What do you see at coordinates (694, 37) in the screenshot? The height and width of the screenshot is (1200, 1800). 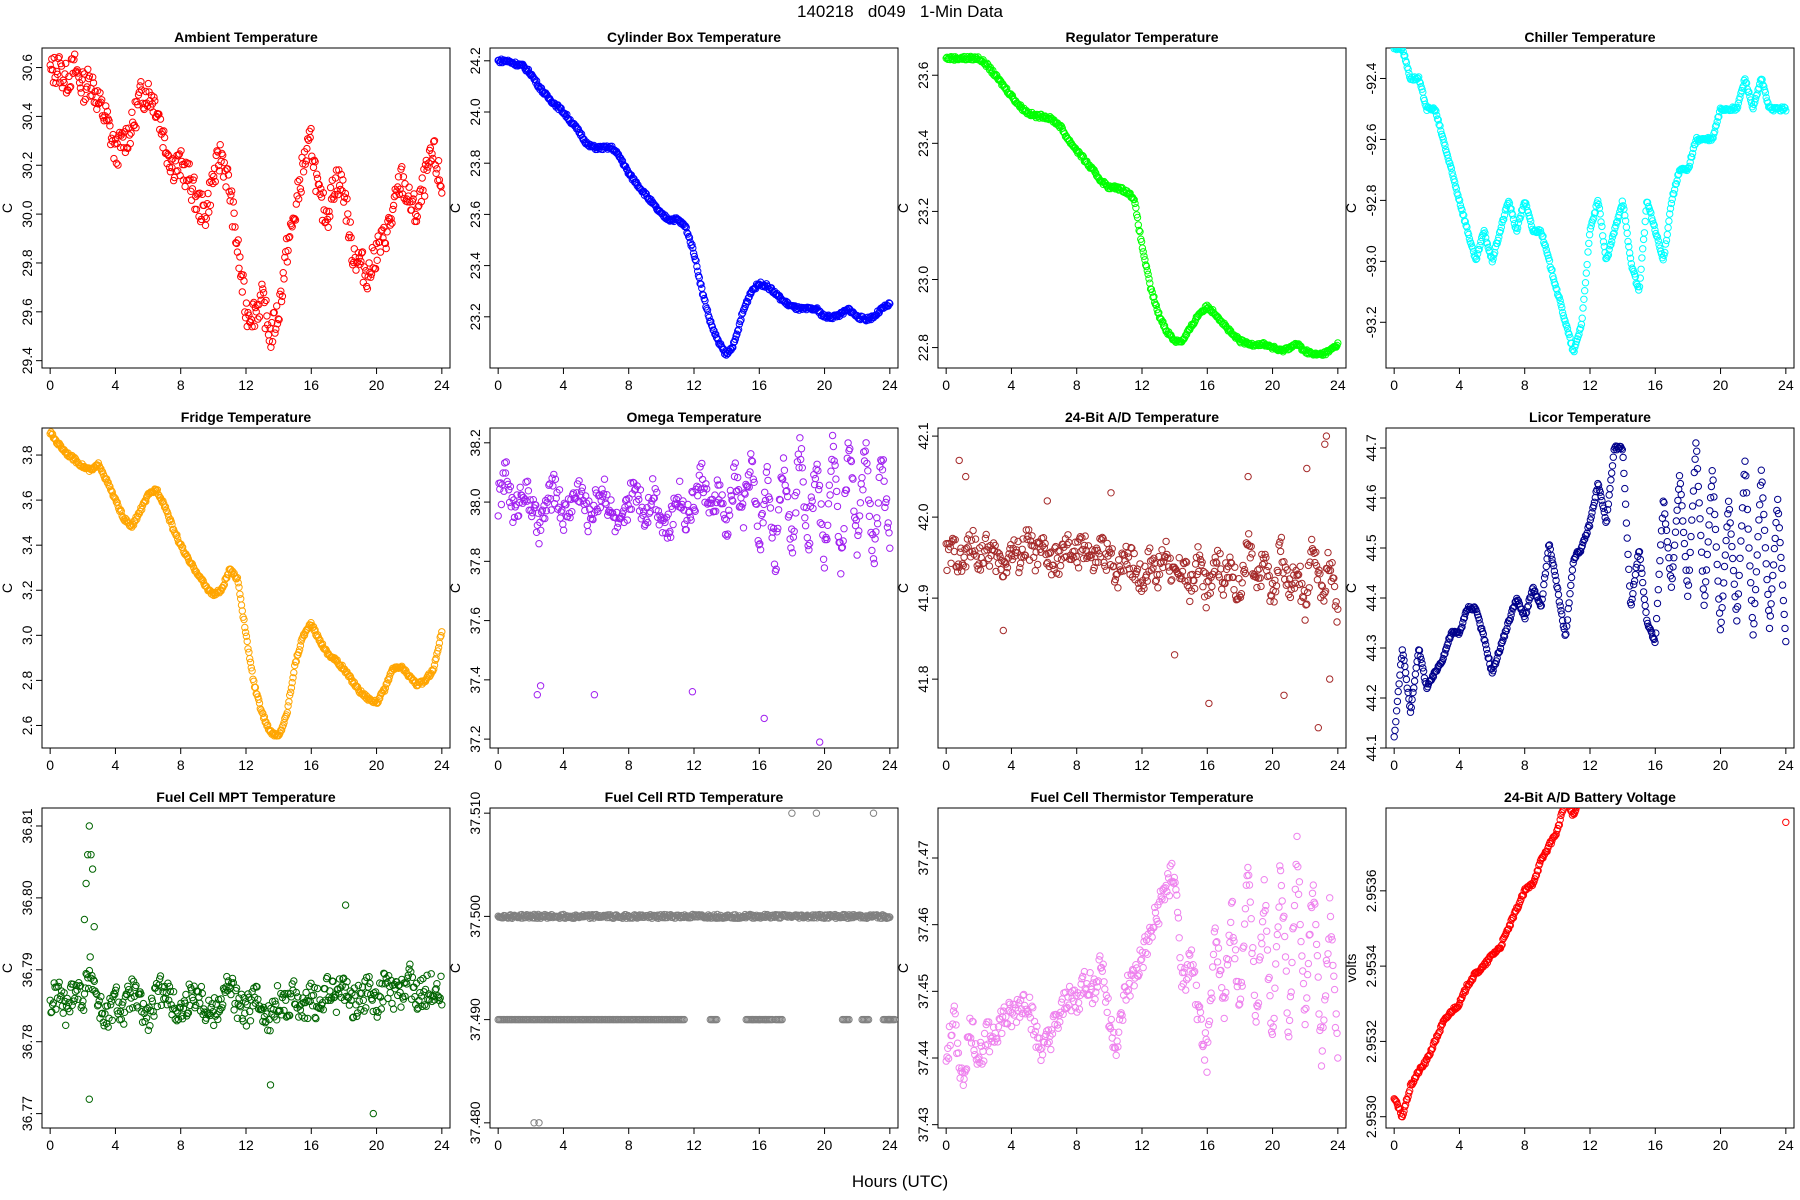 I see `cylinder-box-temperature-title: Cylinder Box Temperature` at bounding box center [694, 37].